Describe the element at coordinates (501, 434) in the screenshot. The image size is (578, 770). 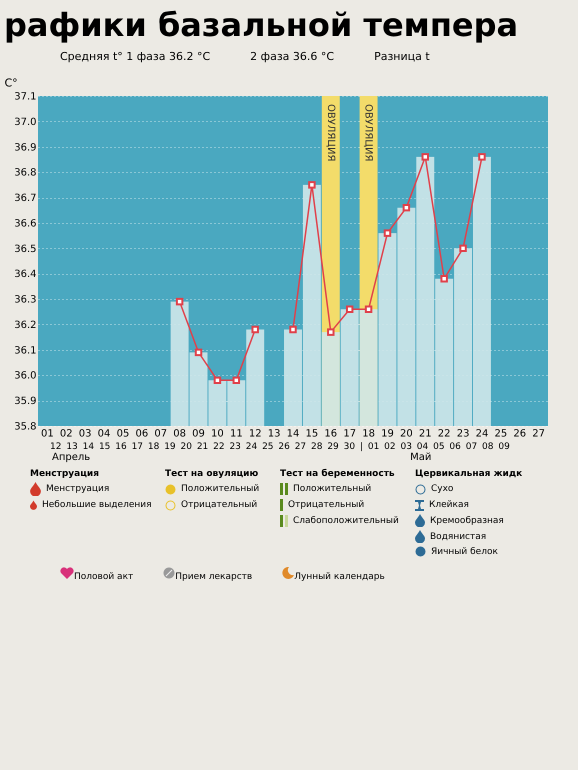
I see `x-tick-label: 25` at that location.